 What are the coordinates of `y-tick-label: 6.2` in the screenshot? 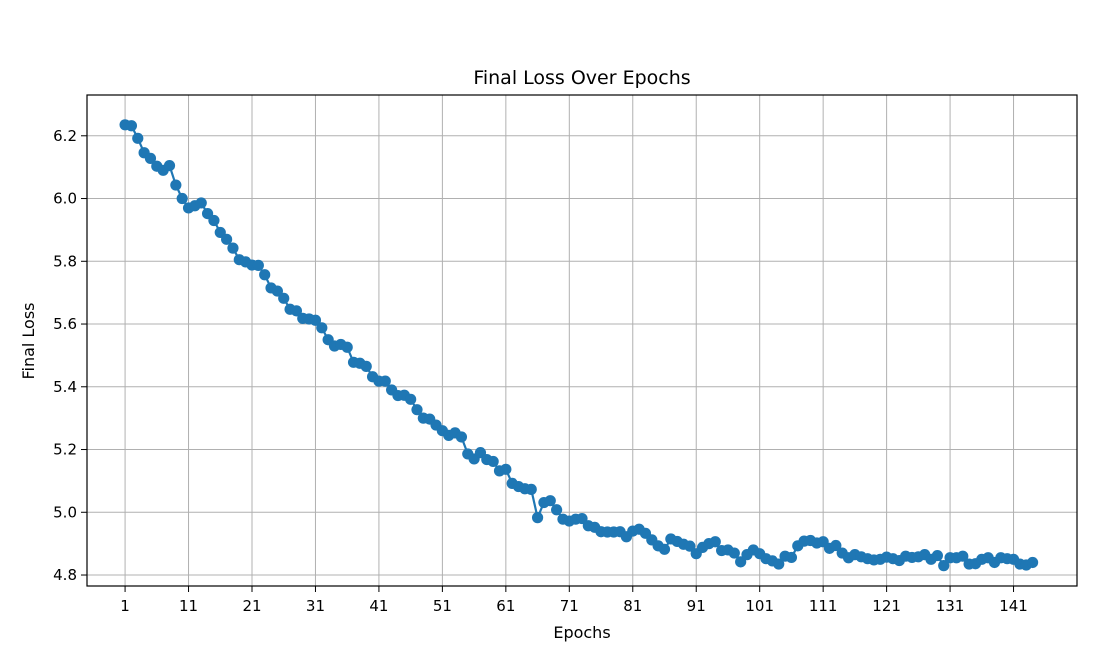 It's located at (65, 136).